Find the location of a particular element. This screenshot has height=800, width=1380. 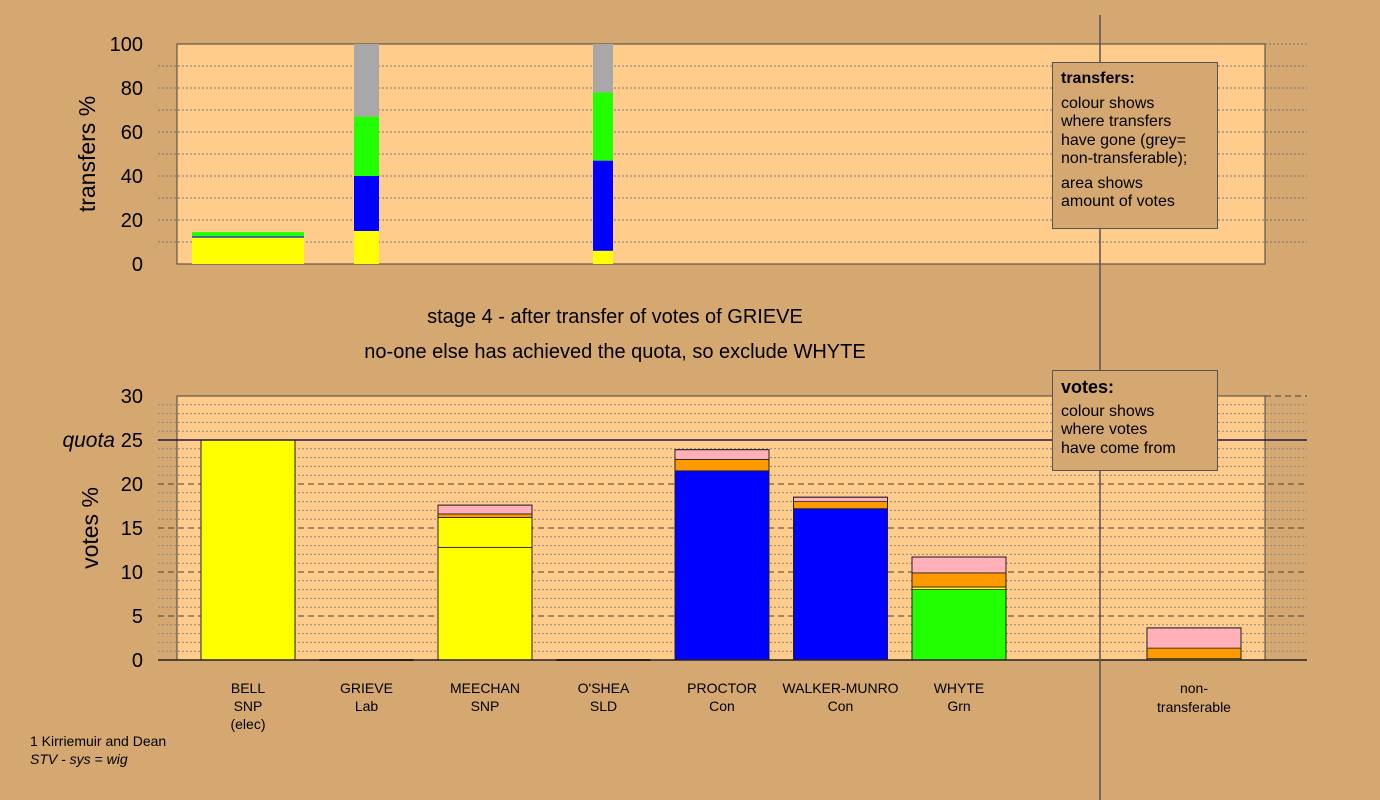

transfers-y-axis-label: transfers % is located at coordinates (87, 154).